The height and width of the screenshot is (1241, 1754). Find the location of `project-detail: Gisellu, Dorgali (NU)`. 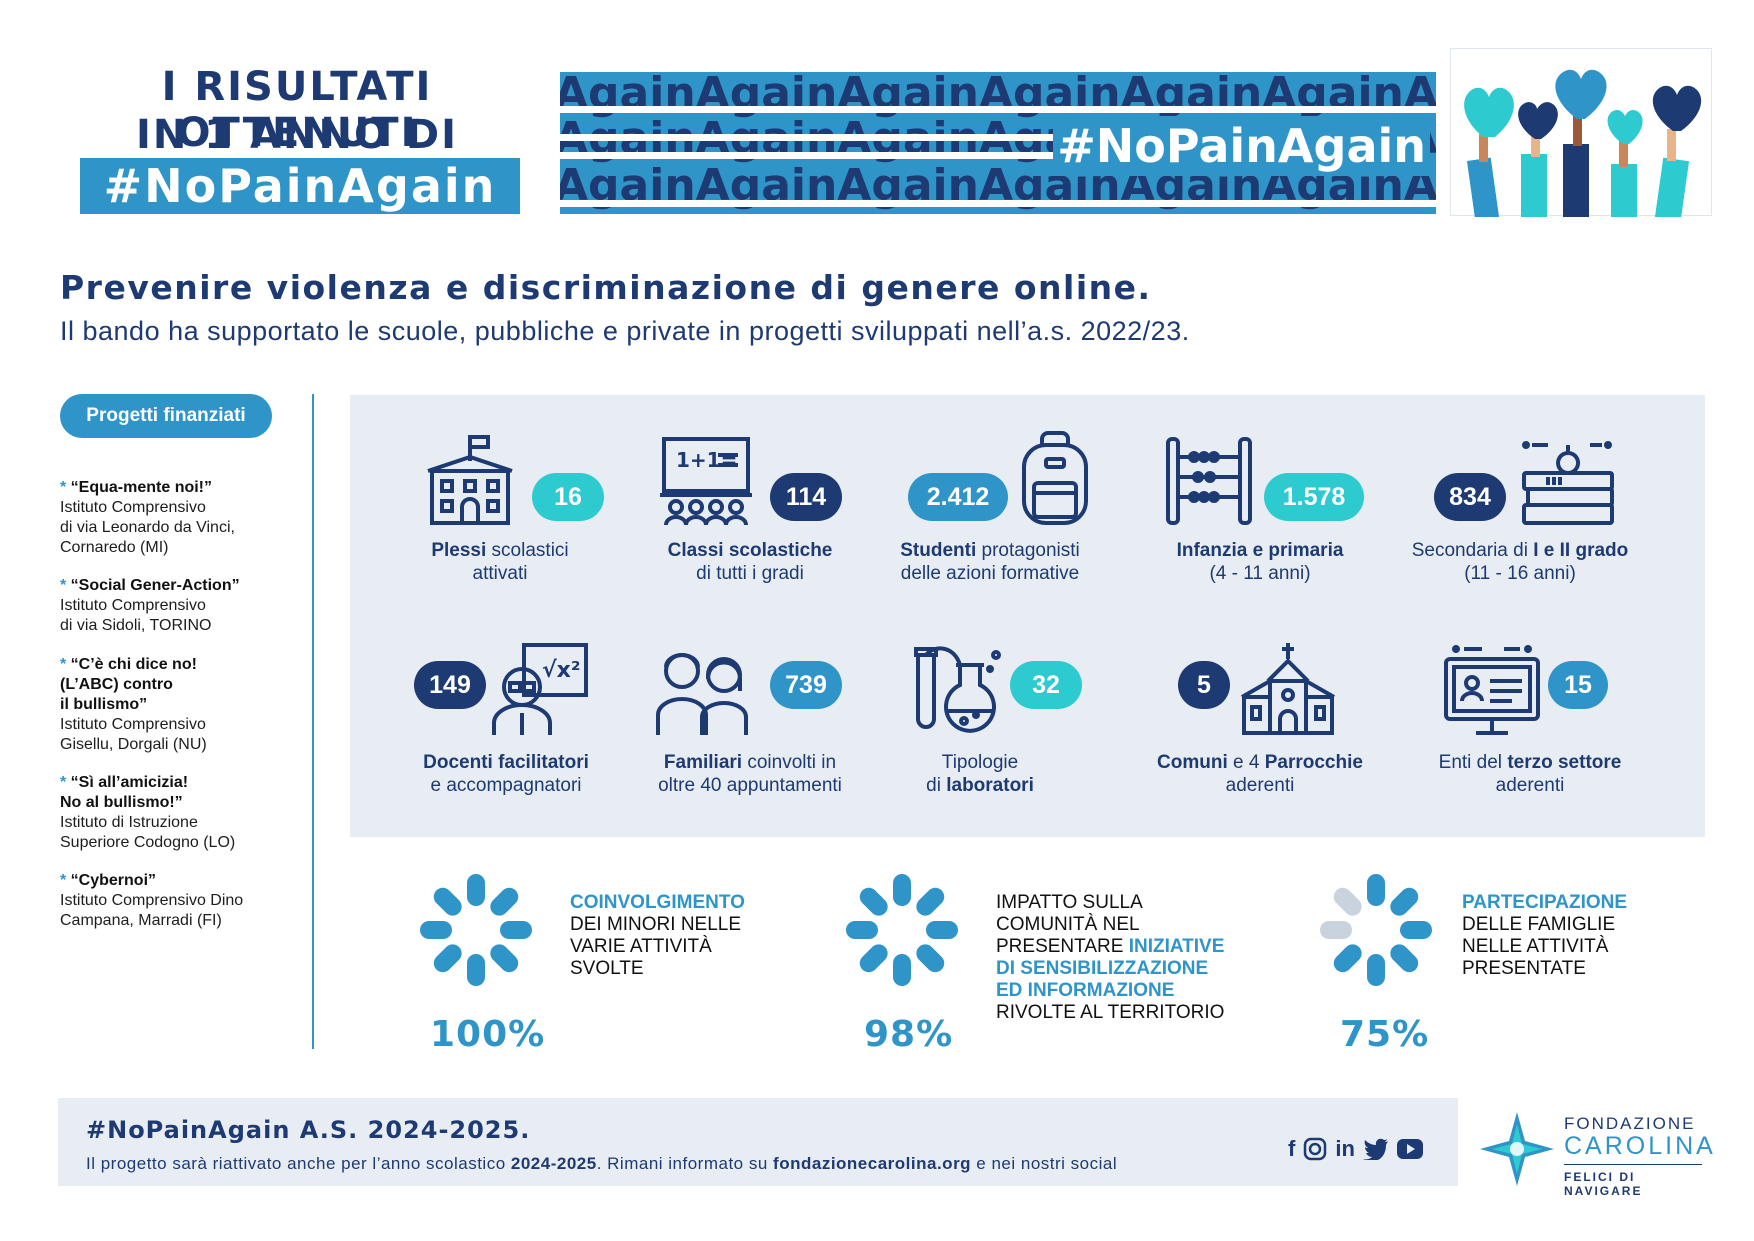

project-detail: Gisellu, Dorgali (NU) is located at coordinates (133, 744).